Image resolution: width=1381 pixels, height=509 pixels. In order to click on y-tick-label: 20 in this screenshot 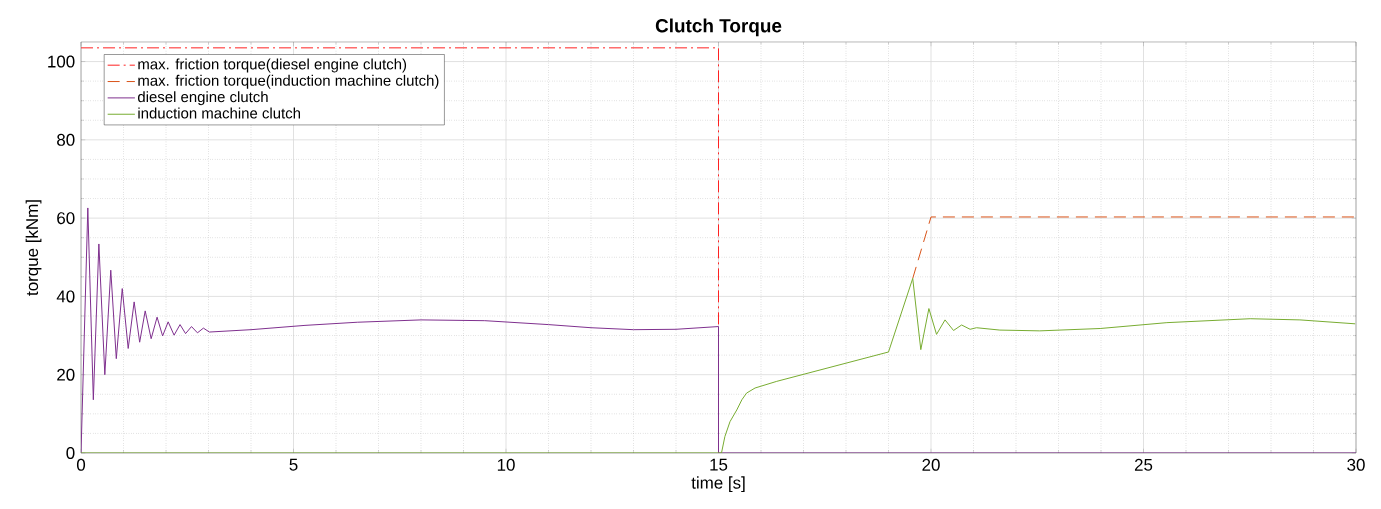, I will do `click(66, 374)`.